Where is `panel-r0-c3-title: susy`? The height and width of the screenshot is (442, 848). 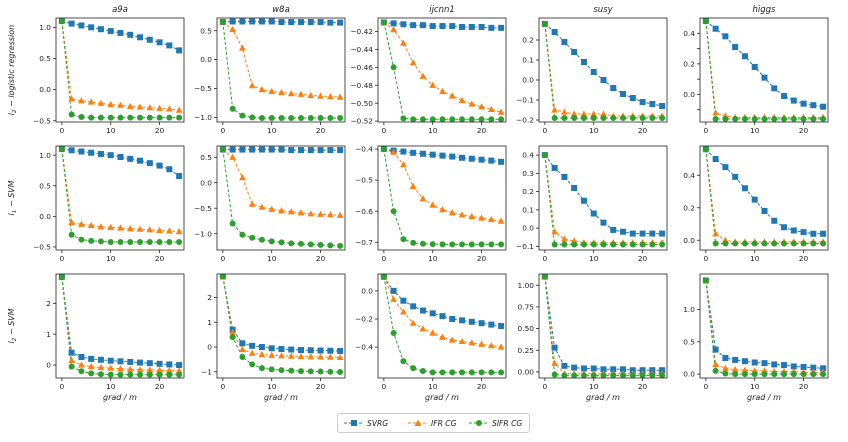
panel-r0-c3-title: susy is located at coordinates (603, 10).